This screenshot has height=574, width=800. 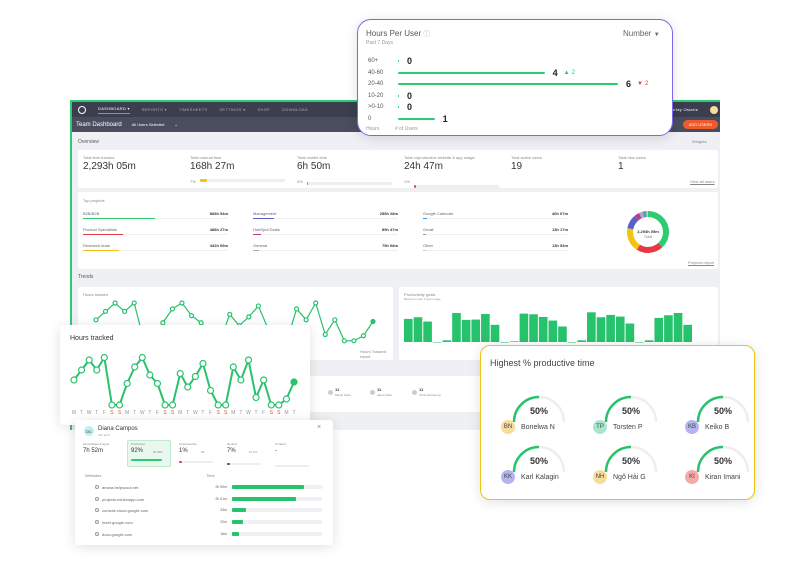 I want to click on user-name: Moritz Kane, so click(x=343, y=395).